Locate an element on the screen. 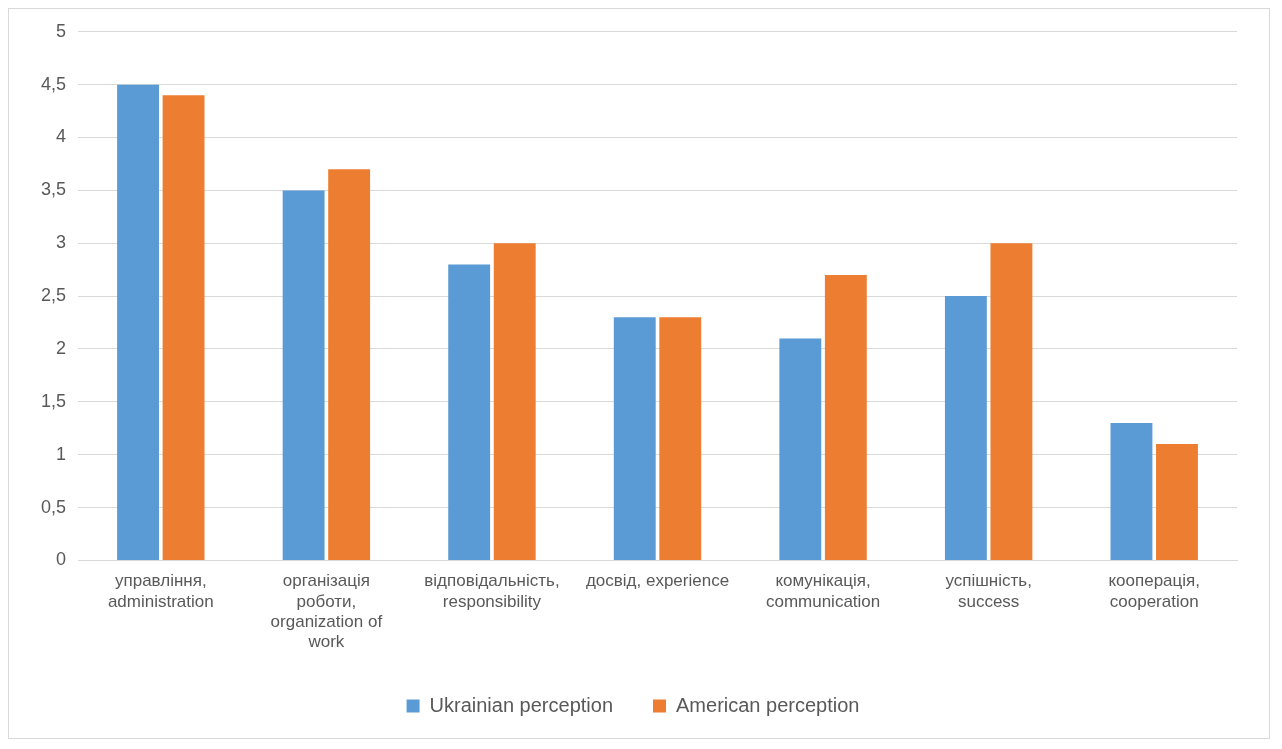 The image size is (1282, 749). y-tick-label: 3,5 is located at coordinates (53, 189).